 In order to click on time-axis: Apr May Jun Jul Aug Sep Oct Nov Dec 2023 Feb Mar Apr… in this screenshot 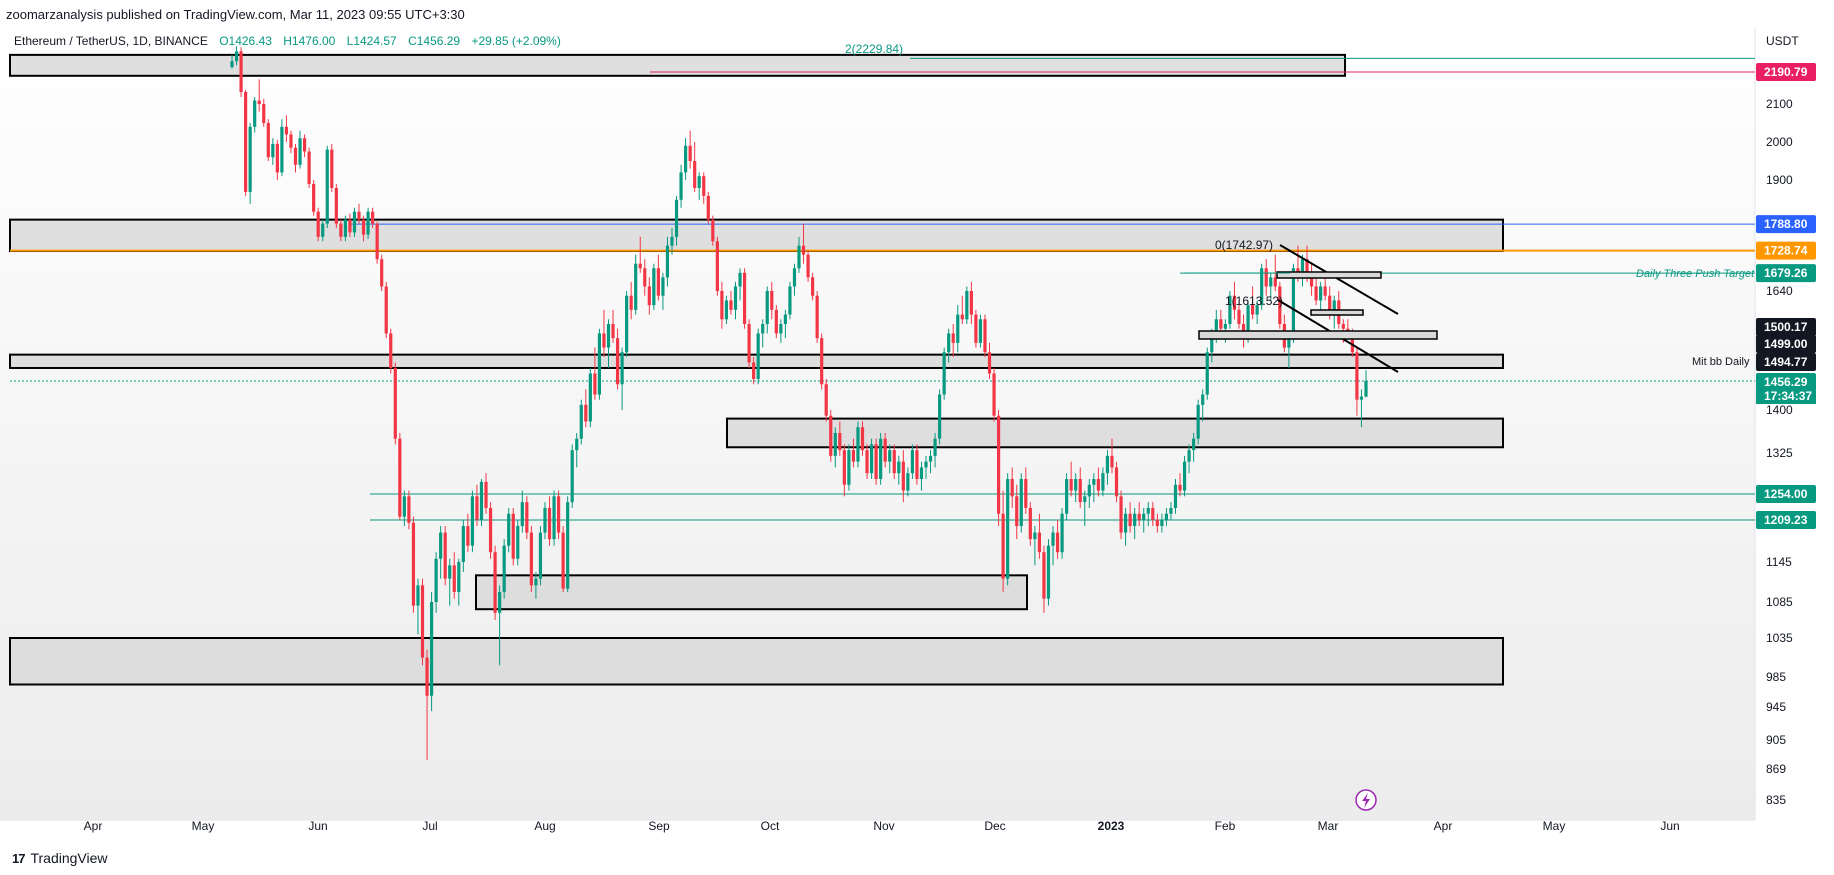, I will do `click(882, 826)`.